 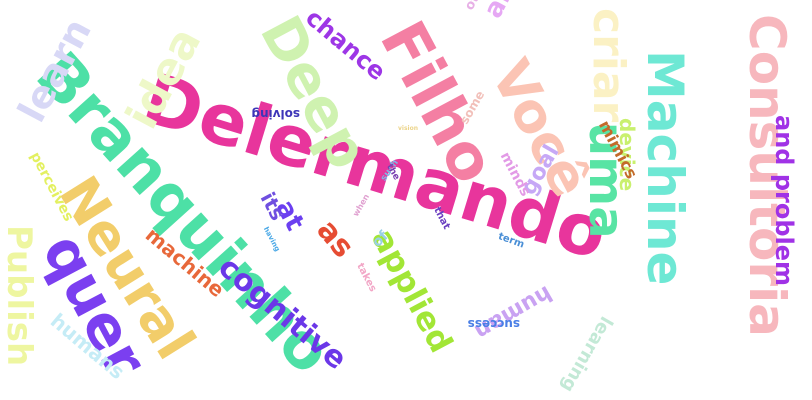 What do you see at coordinates (665, 168) in the screenshot?
I see `word-machine: Machine` at bounding box center [665, 168].